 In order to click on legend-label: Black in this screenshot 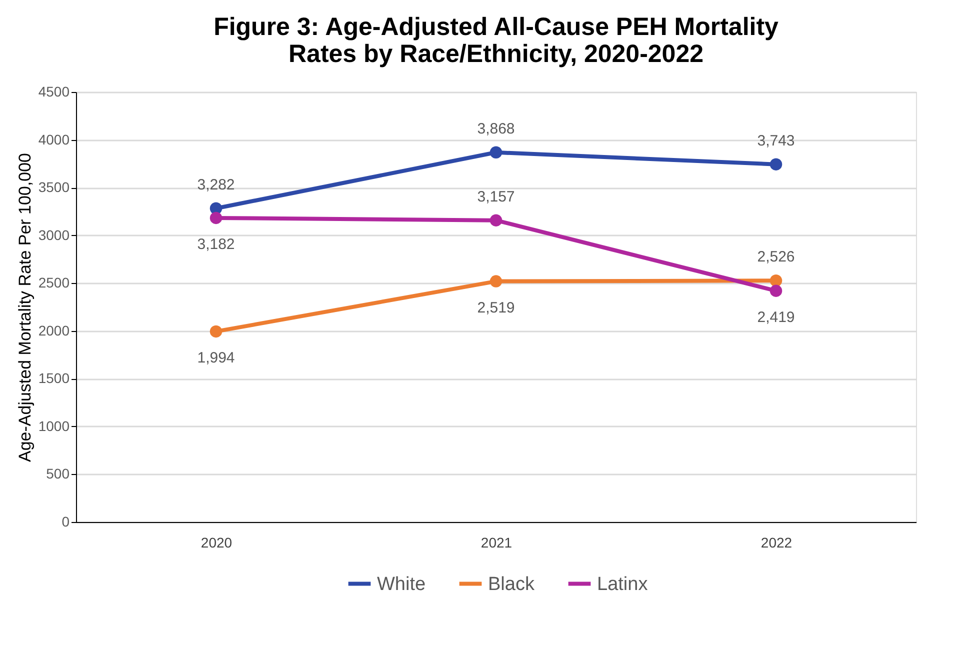, I will do `click(511, 584)`.